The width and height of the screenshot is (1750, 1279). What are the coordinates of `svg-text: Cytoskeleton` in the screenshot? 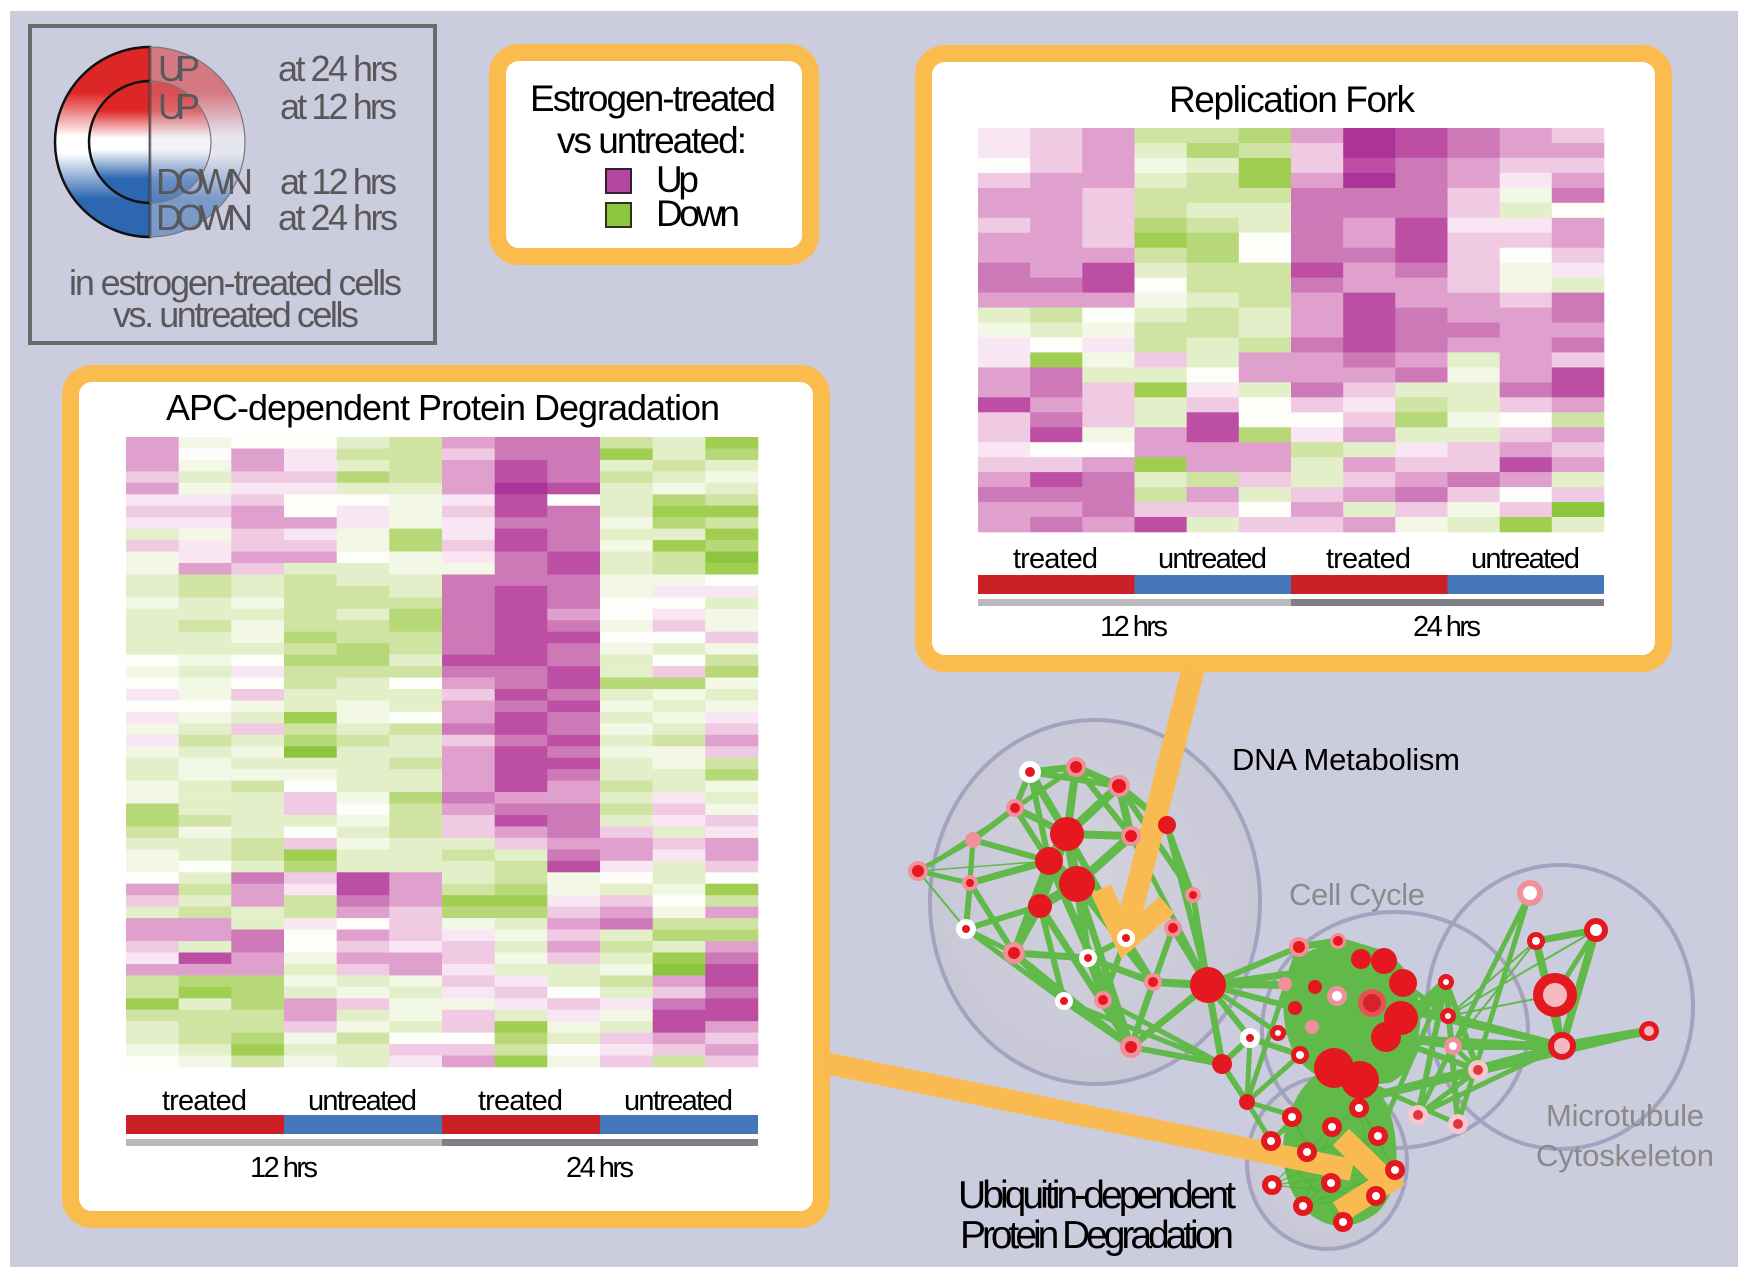 It's located at (1625, 1155).